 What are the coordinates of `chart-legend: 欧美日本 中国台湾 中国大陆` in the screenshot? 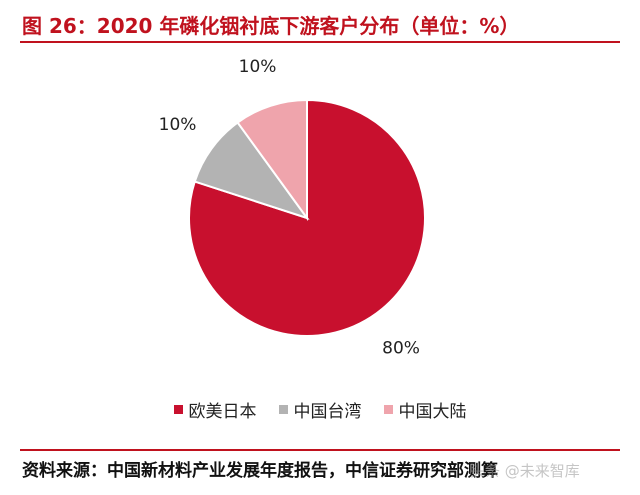 It's located at (320, 409).